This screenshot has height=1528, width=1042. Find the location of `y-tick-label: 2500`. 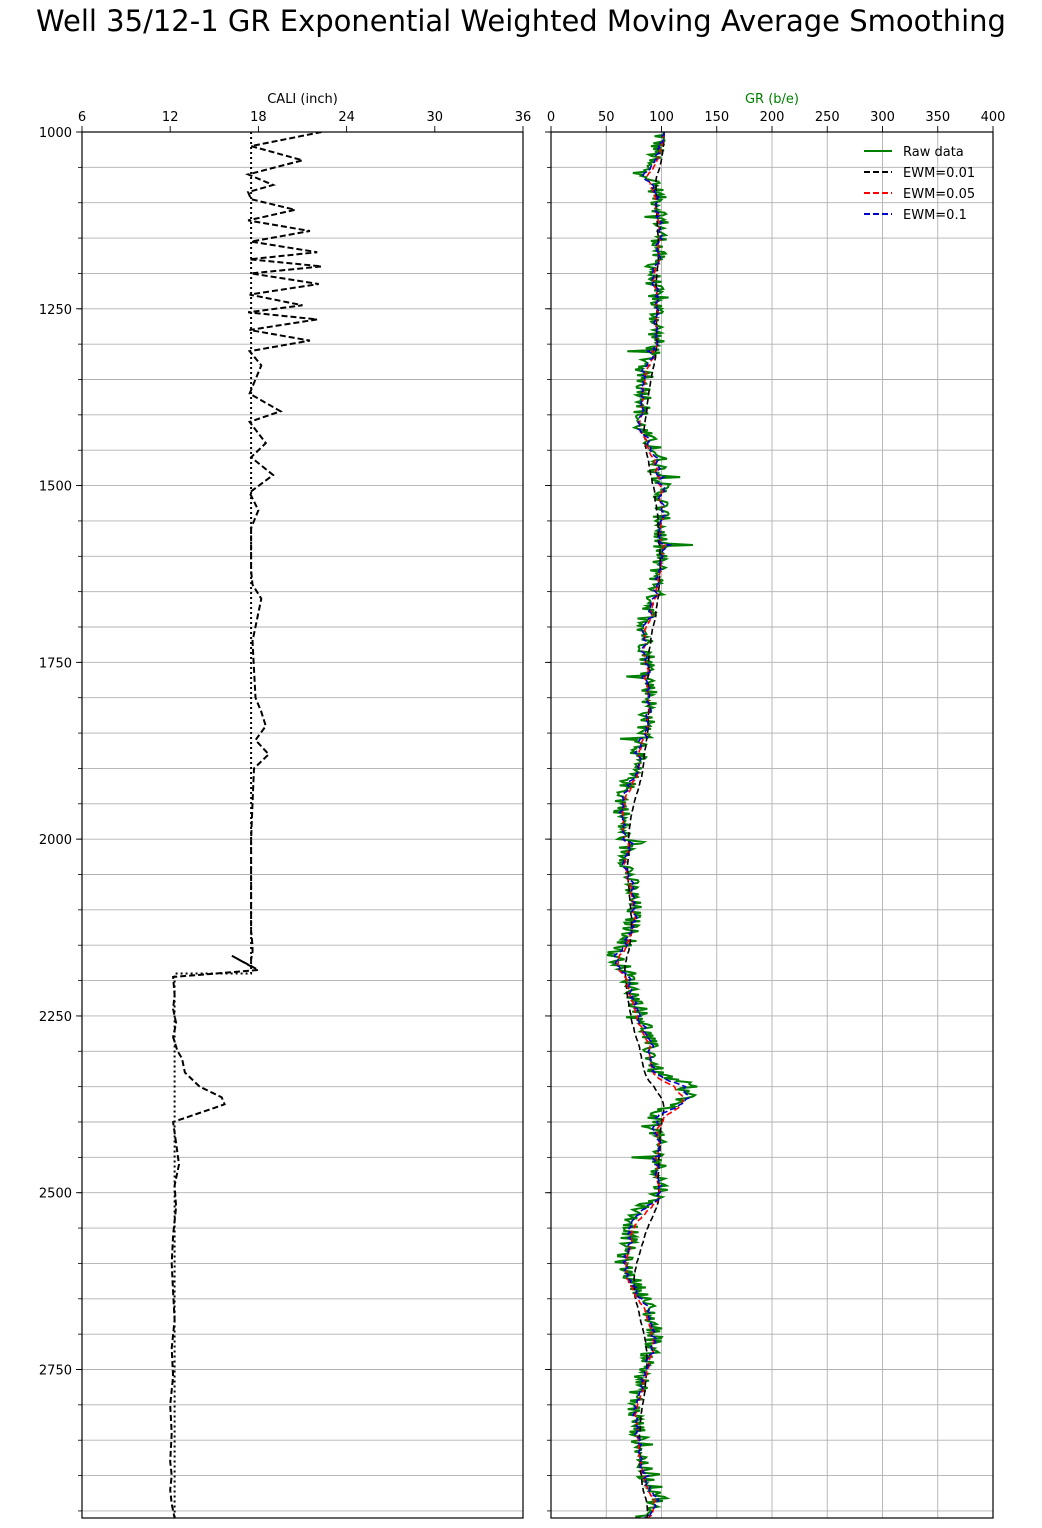

y-tick-label: 2500 is located at coordinates (55, 1194).